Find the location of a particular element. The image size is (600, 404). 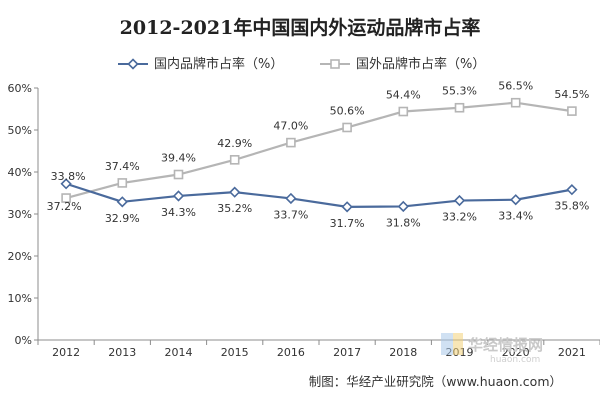

x-tick-label: 2016 is located at coordinates (291, 352).